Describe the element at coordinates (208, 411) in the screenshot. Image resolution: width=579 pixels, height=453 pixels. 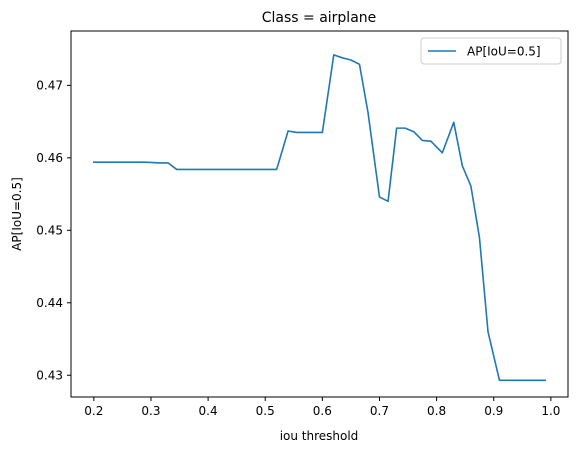
I see `x-tick-label: 0.4` at that location.